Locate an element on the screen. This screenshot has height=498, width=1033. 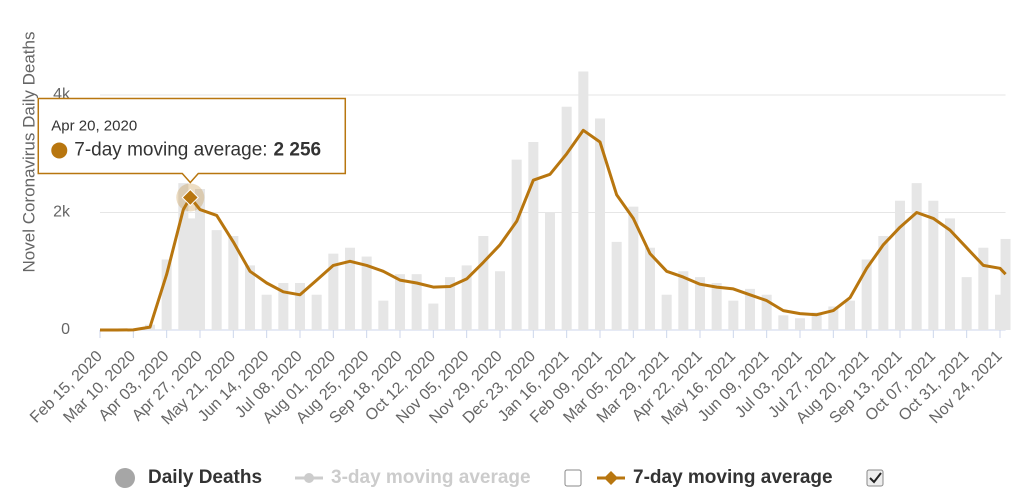
tooltip-series: 7-day moving average: is located at coordinates (170, 149).